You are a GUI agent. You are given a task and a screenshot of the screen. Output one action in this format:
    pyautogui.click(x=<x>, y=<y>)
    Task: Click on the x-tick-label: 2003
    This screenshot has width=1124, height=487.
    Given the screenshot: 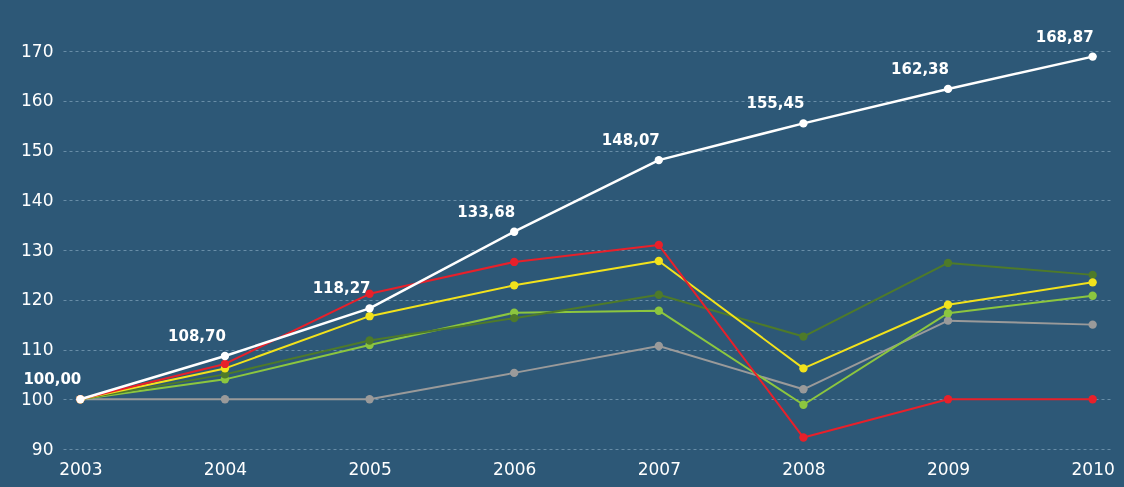 What is the action you would take?
    pyautogui.click(x=81, y=468)
    